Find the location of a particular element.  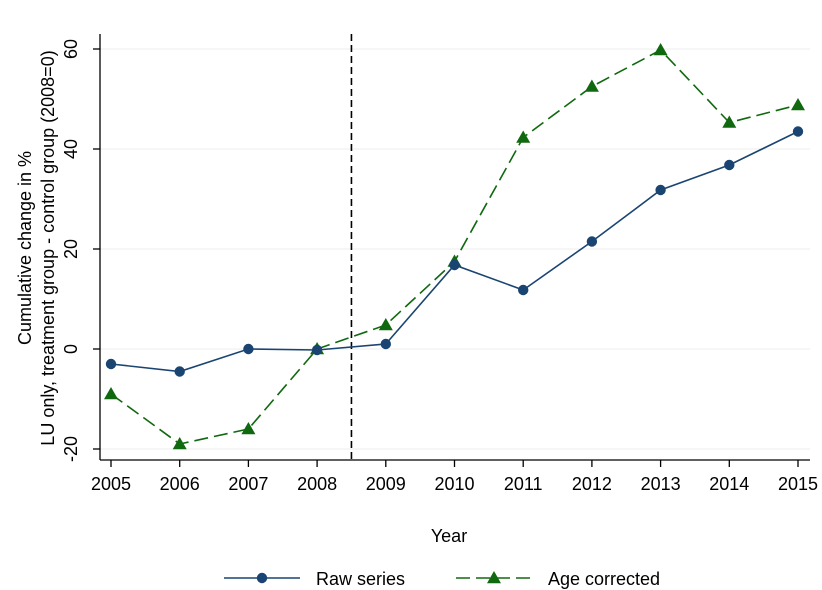

legend-item-age-corrected: Age corrected is located at coordinates (558, 579).